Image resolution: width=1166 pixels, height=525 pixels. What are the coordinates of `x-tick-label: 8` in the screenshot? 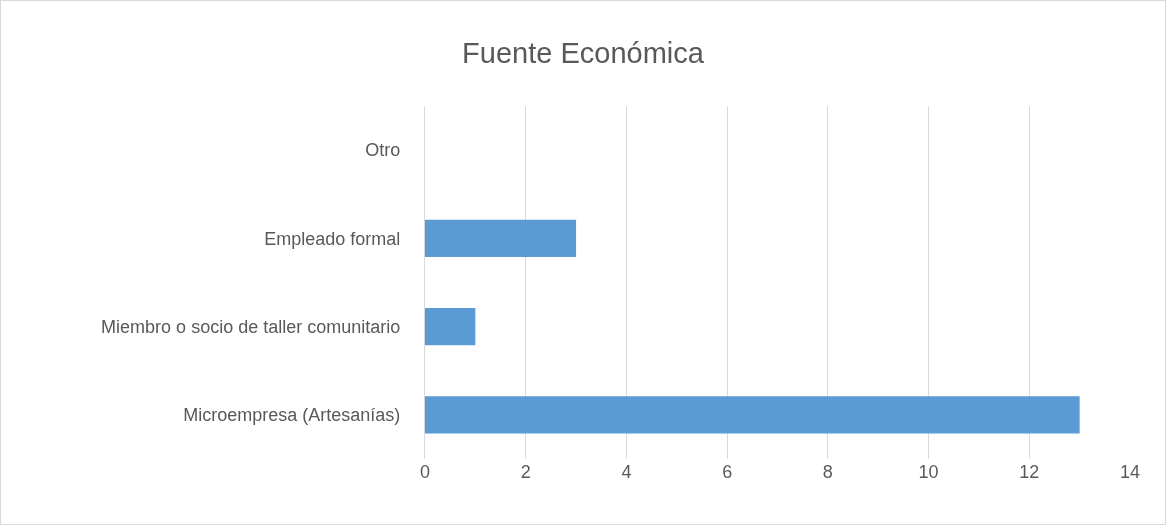 It's located at (827, 472).